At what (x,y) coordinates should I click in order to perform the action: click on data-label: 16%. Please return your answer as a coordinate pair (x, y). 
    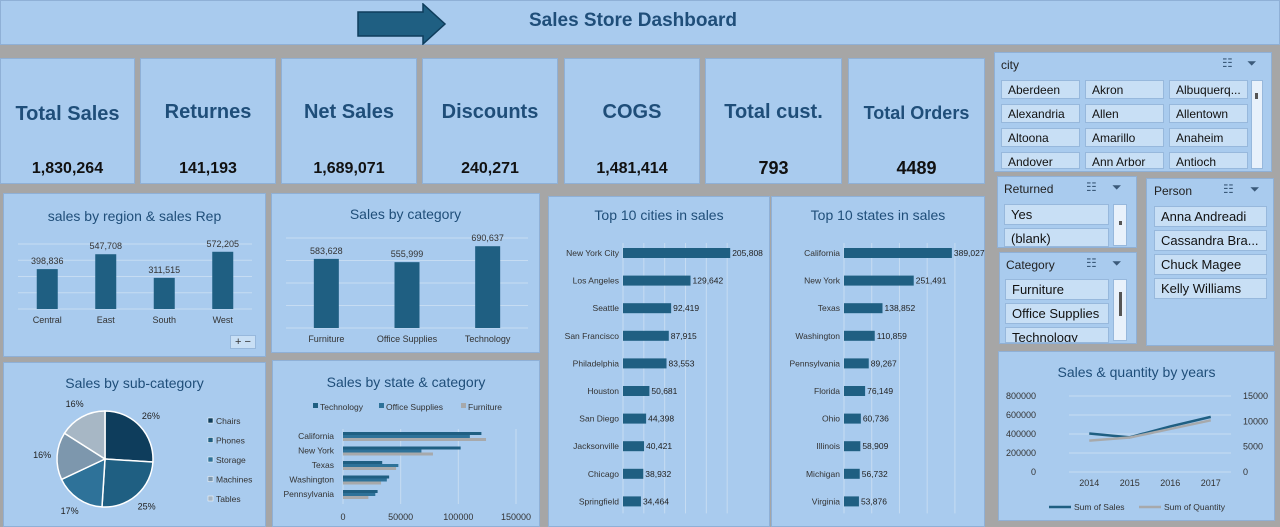
    Looking at the image, I should click on (75, 404).